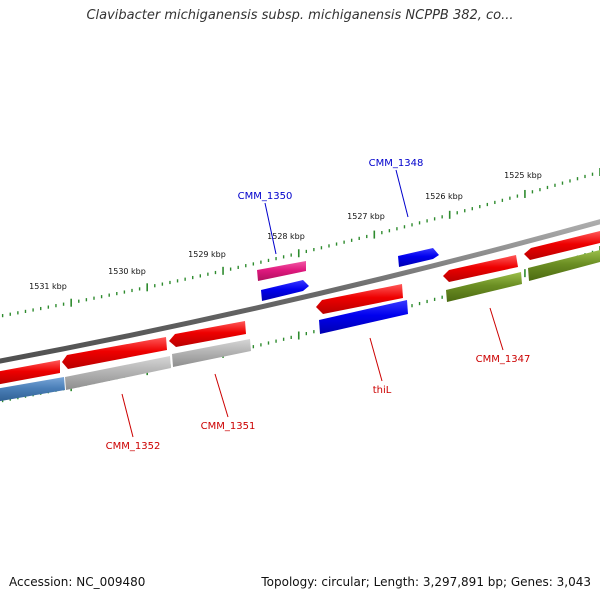 Image resolution: width=600 pixels, height=600 pixels. What do you see at coordinates (32, 389) in the screenshot?
I see `gene-row2-steel` at bounding box center [32, 389].